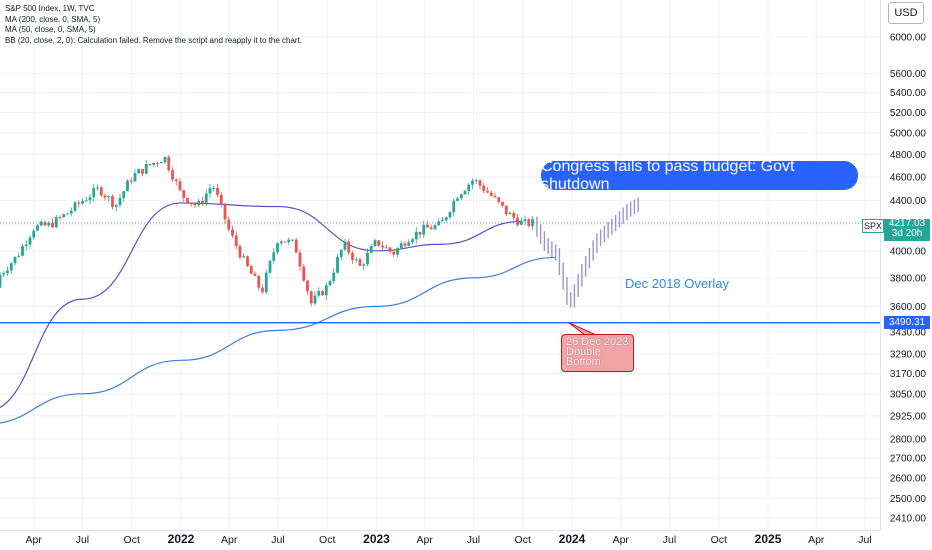  Describe the element at coordinates (677, 283) in the screenshot. I see `overlay-label: Dec 2018 Overlay` at that location.